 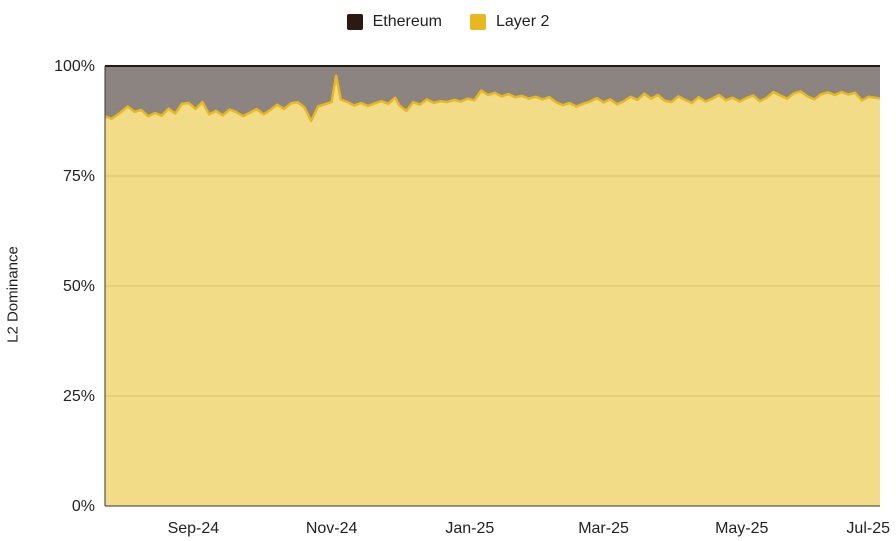 What do you see at coordinates (407, 21) in the screenshot?
I see `legend-label-ethereum: Ethereum` at bounding box center [407, 21].